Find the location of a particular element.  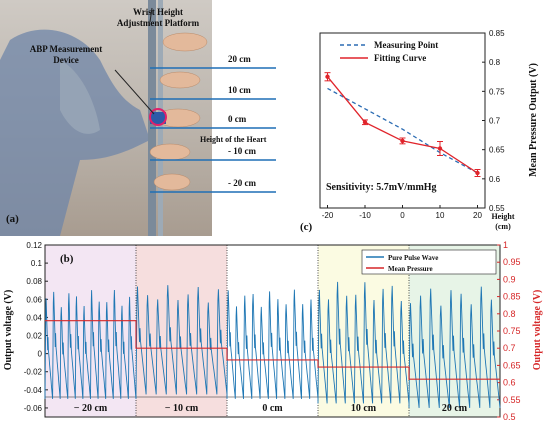

b-right-tick-label: 0.7 is located at coordinates (509, 348).